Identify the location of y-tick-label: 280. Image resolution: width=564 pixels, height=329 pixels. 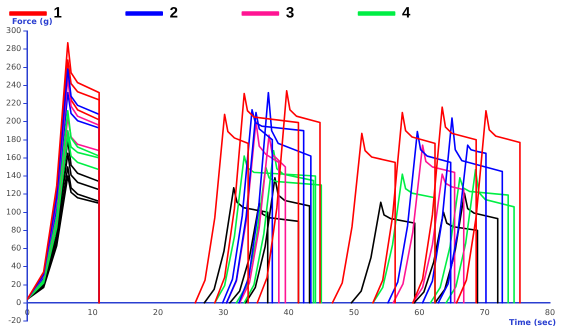
(14, 49).